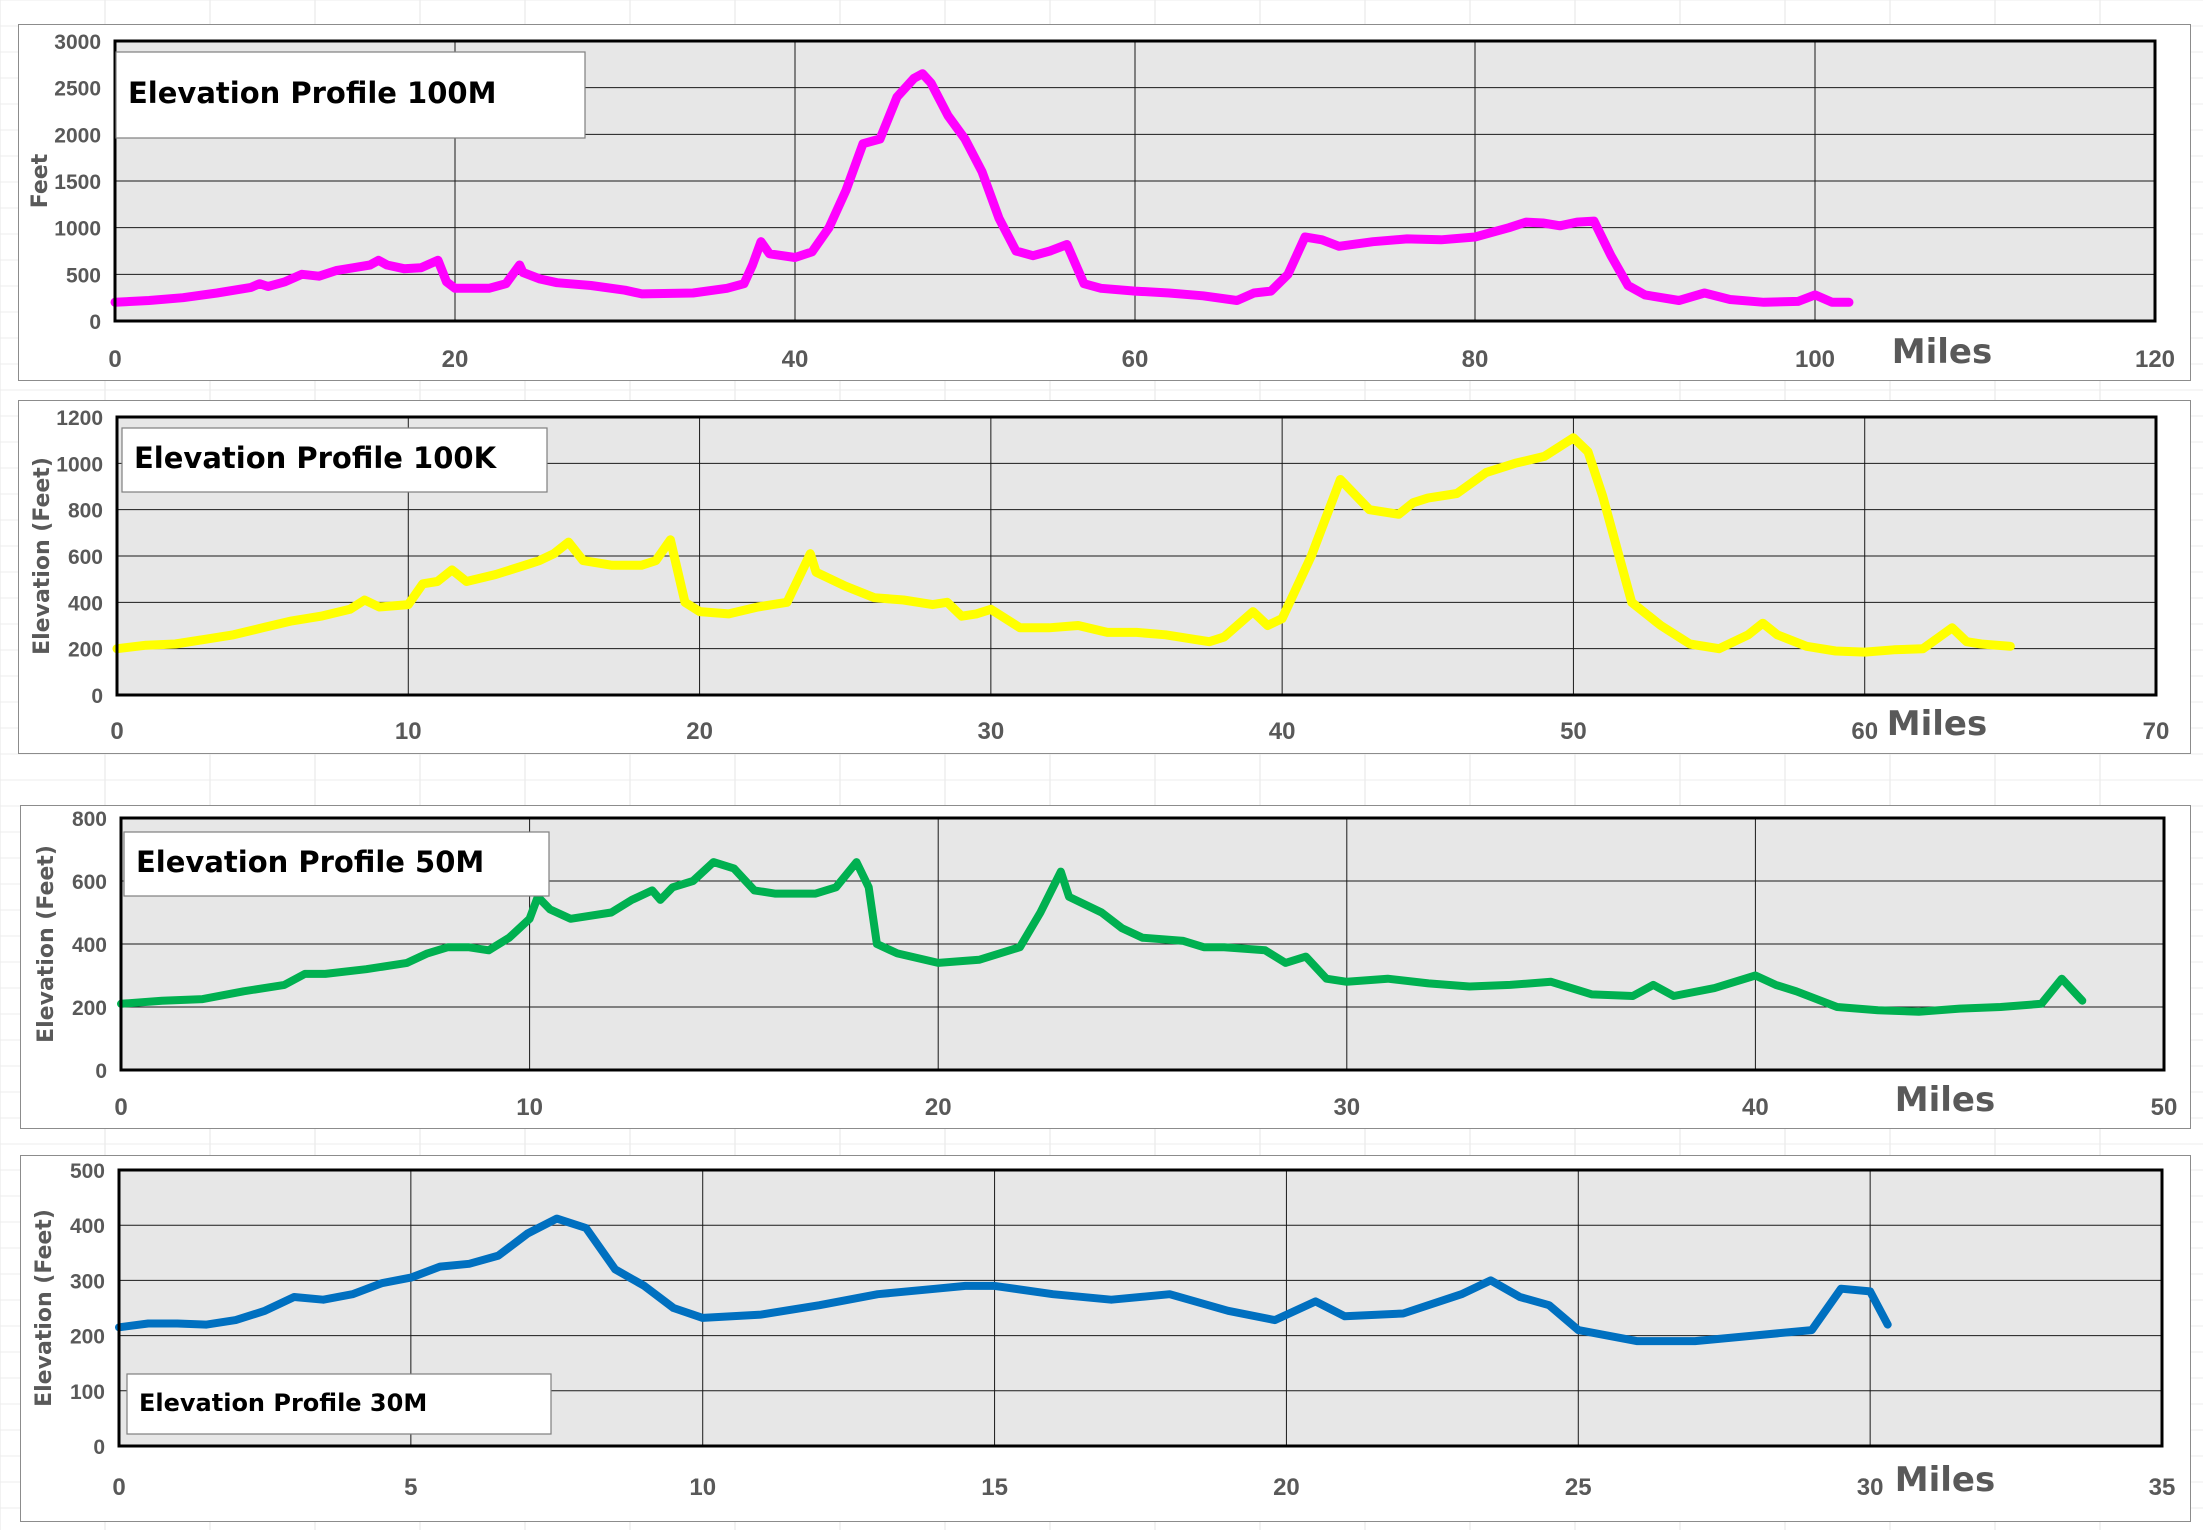 The width and height of the screenshot is (2203, 1530). What do you see at coordinates (310, 862) in the screenshot?
I see `chart-title: Elevation Profile 50M` at bounding box center [310, 862].